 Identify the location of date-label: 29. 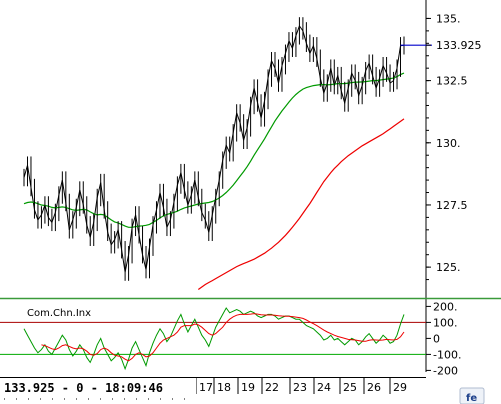
(400, 387).